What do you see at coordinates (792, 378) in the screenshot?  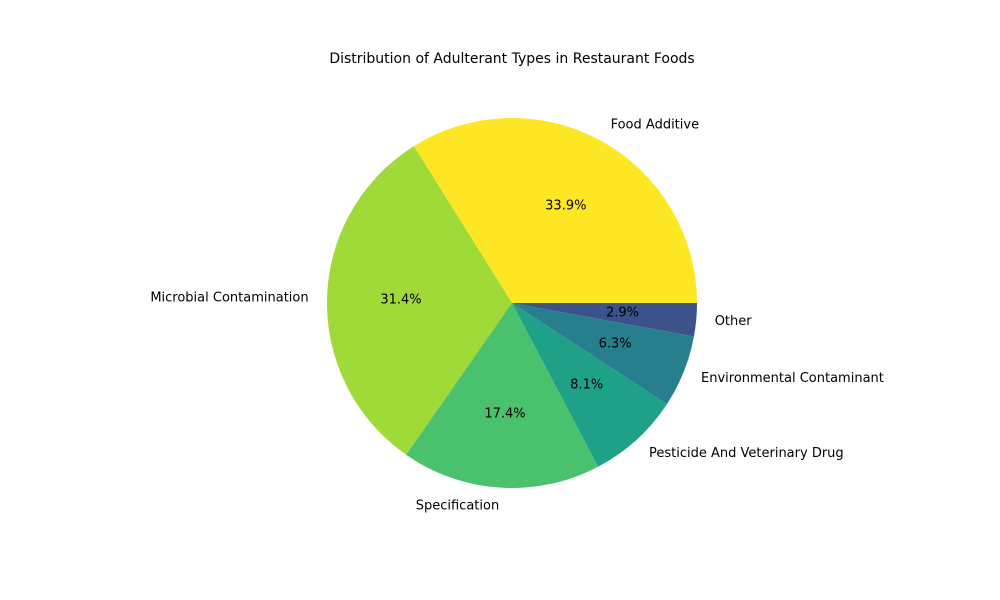 I see `slice-label-4: Environmental Contaminant` at bounding box center [792, 378].